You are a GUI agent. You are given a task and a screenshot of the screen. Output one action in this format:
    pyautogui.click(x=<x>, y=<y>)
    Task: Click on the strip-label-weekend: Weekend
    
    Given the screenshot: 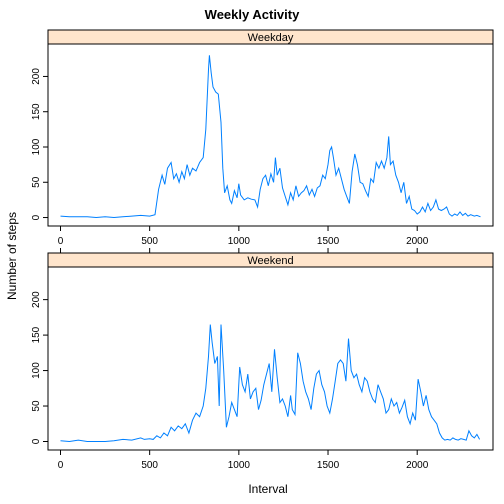 What is the action you would take?
    pyautogui.click(x=270, y=261)
    